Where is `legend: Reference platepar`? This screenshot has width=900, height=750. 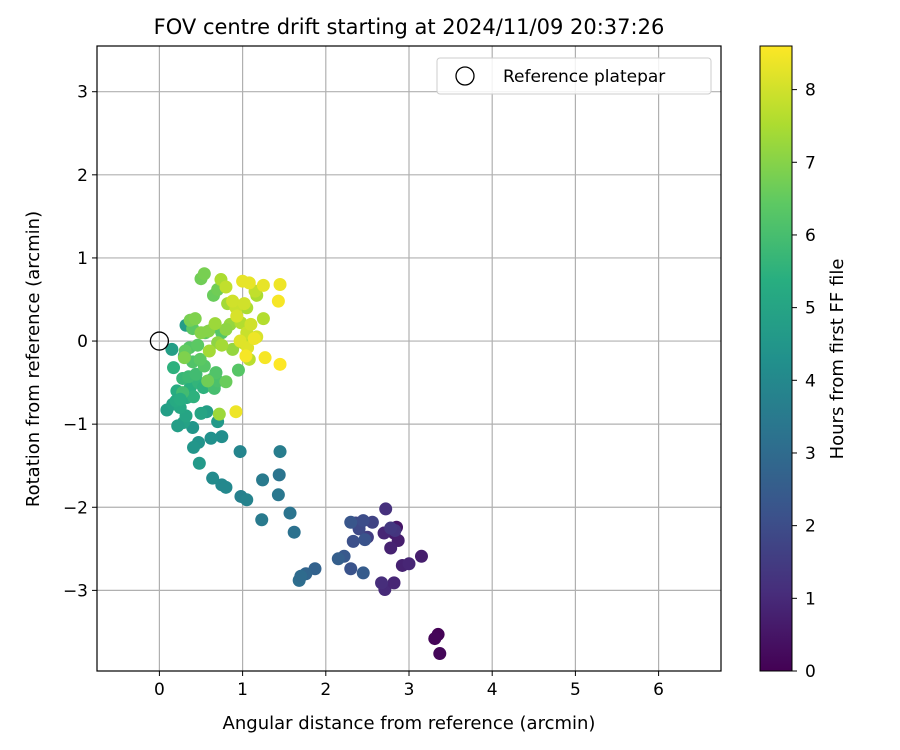 legend: Reference platepar is located at coordinates (574, 76).